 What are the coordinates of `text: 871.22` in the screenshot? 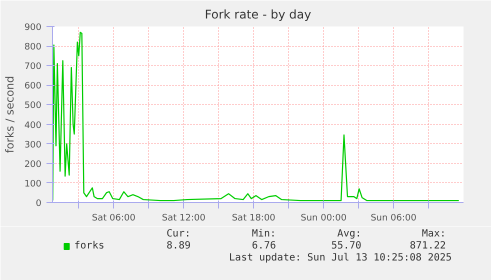 It's located at (428, 246).